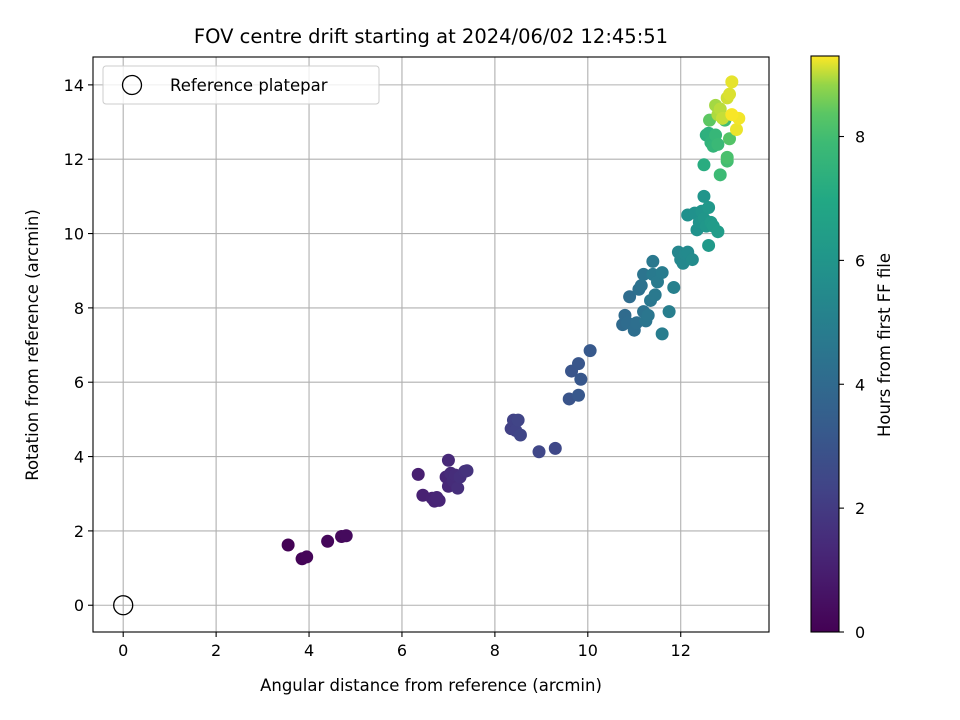 The image size is (960, 720). Describe the element at coordinates (884, 345) in the screenshot. I see `colorbar-label: Hours from first FF file` at that location.